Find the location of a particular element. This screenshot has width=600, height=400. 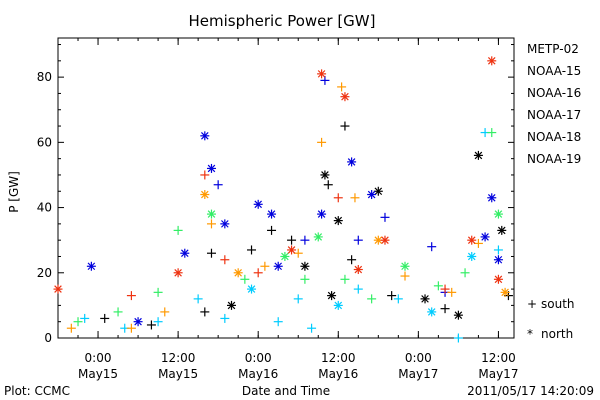

footer-plot-credit: Plot: CCMC is located at coordinates (37, 391).